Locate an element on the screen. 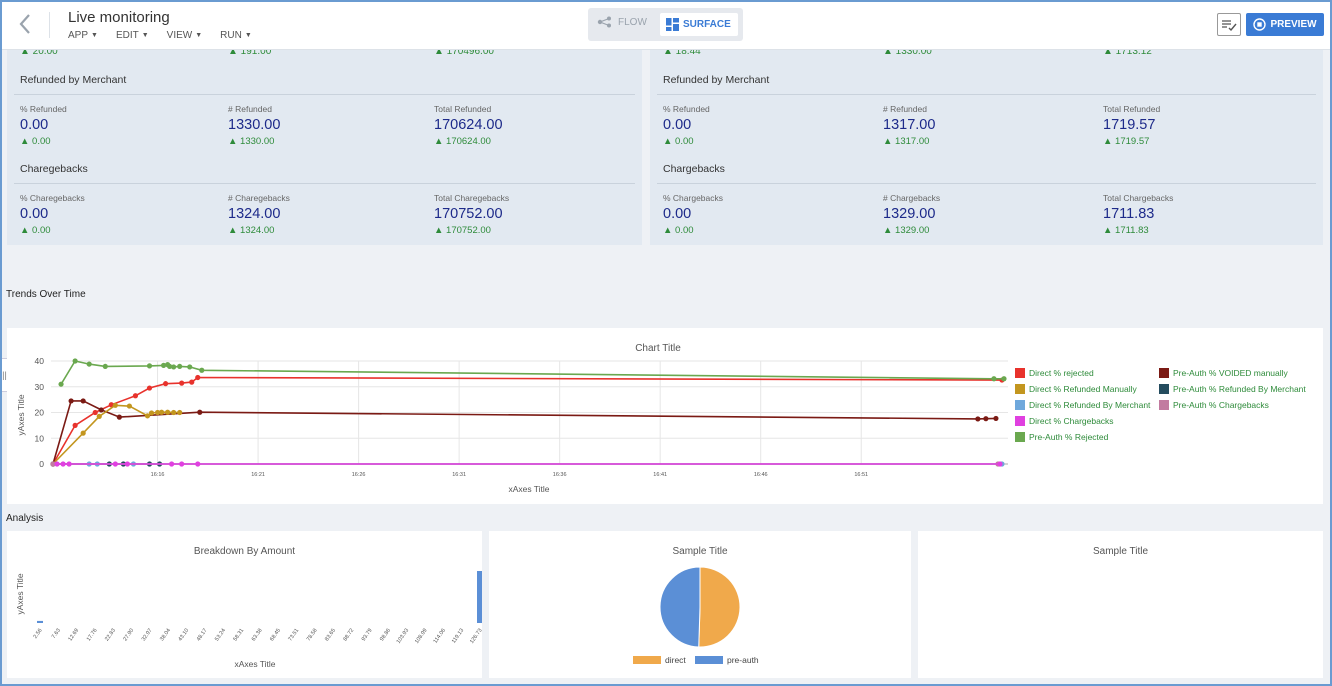 The image size is (1332, 686). legend-item: Pre-Auth % Chargebacks is located at coordinates (1214, 405).